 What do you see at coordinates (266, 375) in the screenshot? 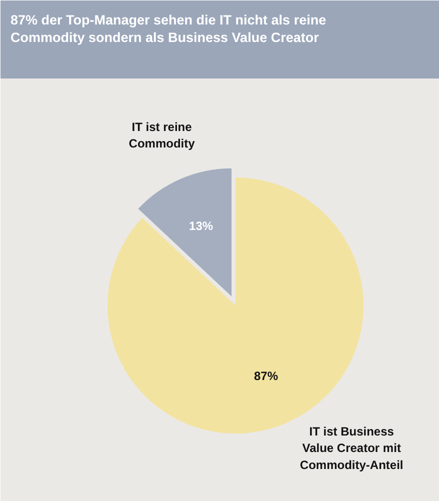
I see `data-label: 87%` at bounding box center [266, 375].